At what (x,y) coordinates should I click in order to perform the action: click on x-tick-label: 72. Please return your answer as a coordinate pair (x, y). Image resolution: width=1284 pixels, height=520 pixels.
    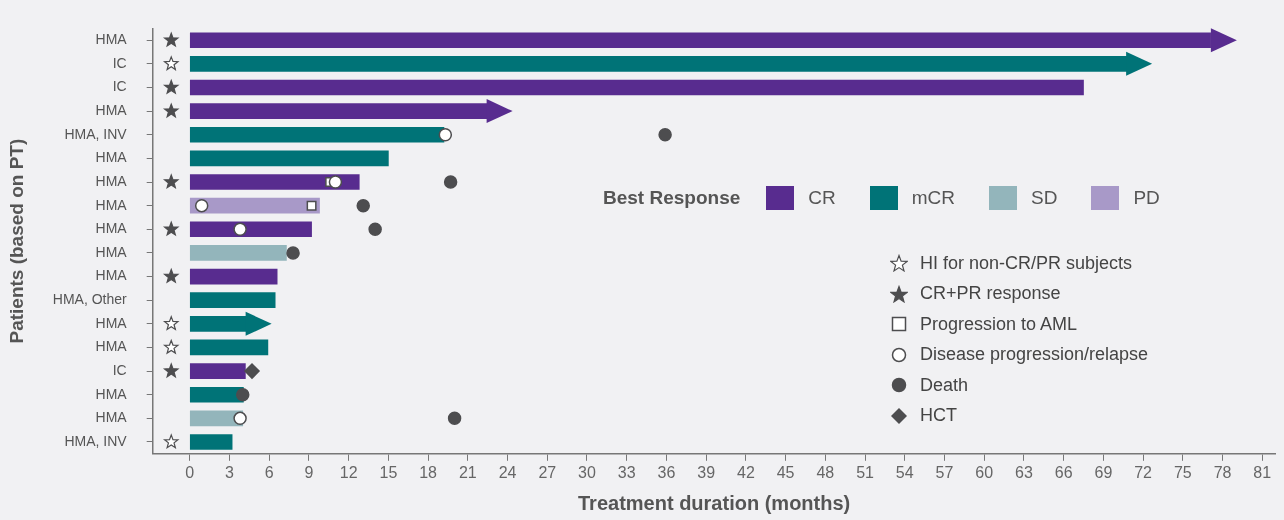
    Looking at the image, I should click on (1143, 472).